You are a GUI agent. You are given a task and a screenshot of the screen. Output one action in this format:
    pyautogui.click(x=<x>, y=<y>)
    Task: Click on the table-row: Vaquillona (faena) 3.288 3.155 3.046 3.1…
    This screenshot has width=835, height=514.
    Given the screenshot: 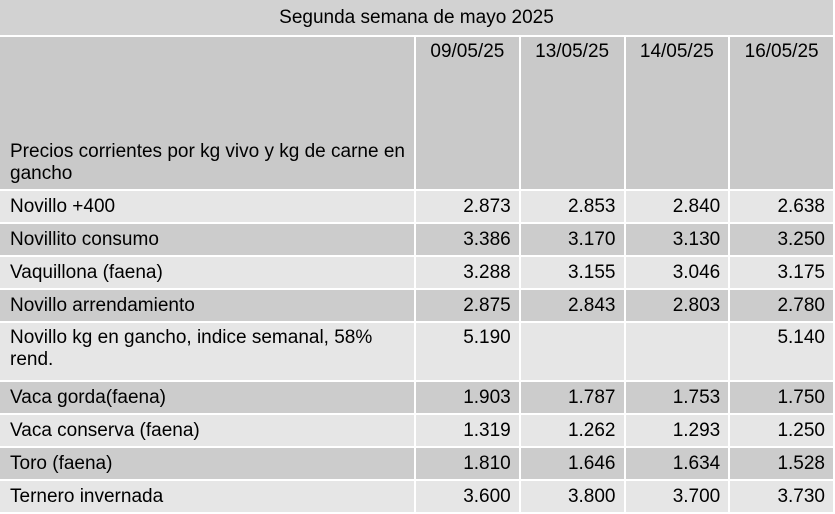 What is the action you would take?
    pyautogui.click(x=417, y=273)
    